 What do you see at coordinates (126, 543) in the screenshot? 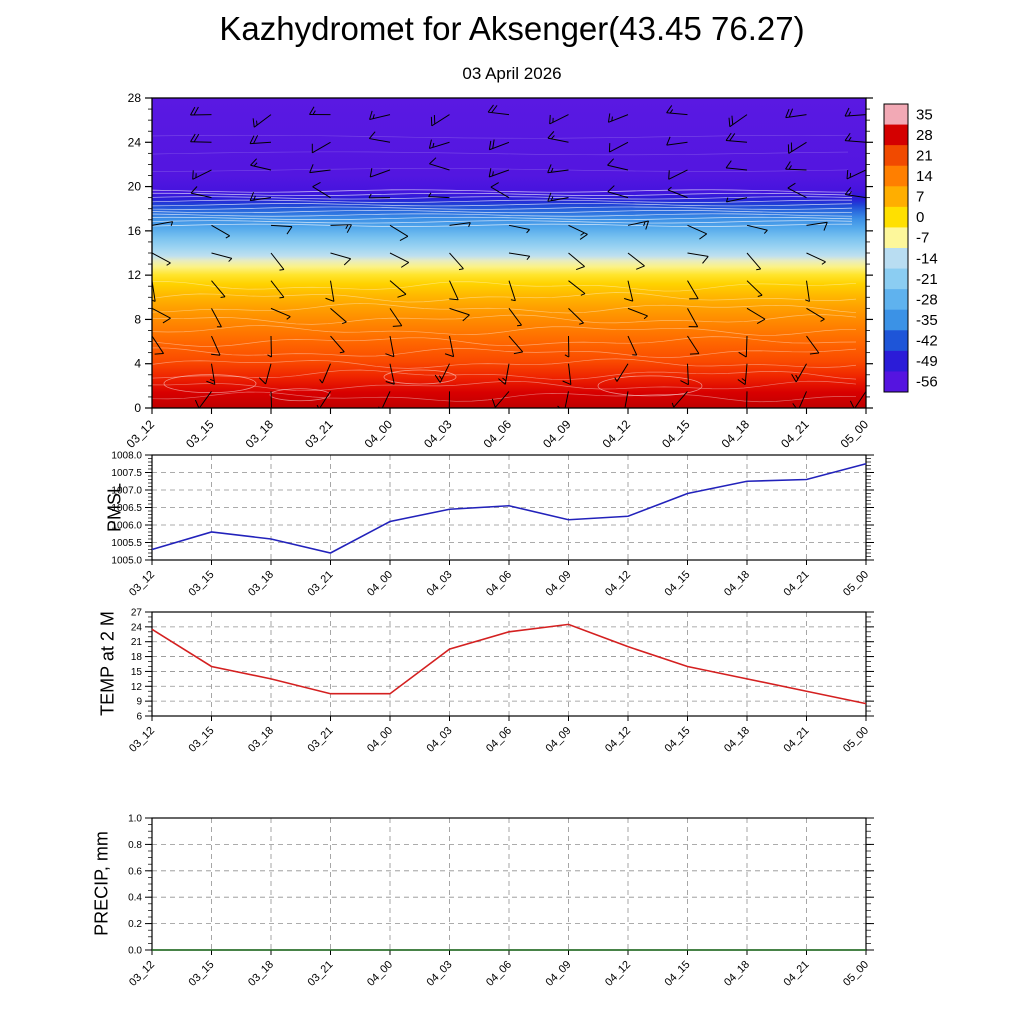
I see `svg-text: 1005.5` at bounding box center [126, 543].